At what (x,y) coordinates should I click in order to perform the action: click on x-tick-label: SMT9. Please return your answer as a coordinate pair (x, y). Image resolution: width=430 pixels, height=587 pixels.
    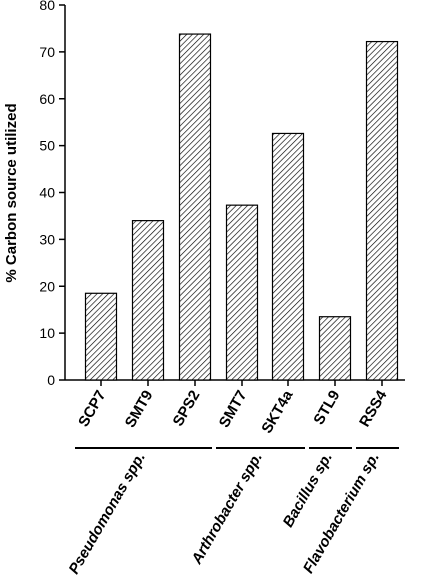
    Looking at the image, I should click on (139, 409).